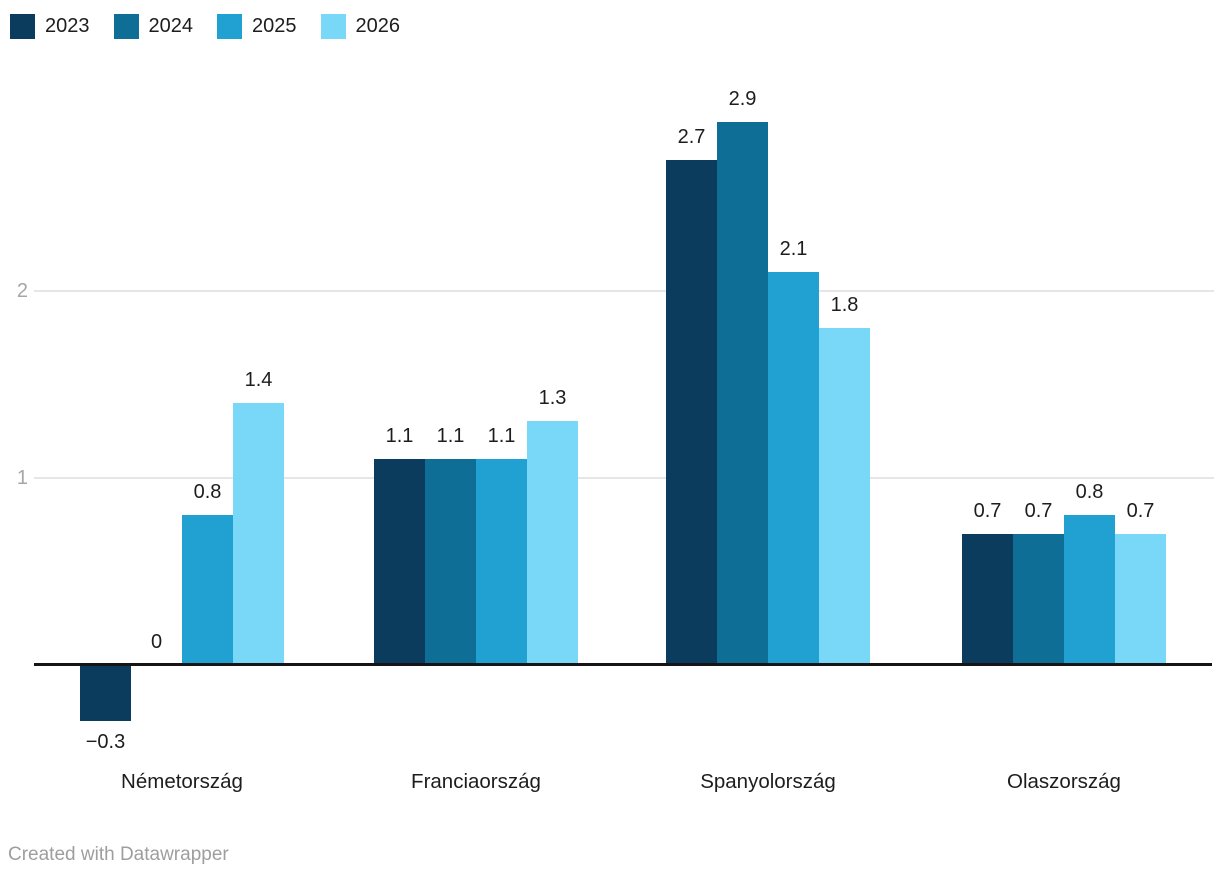 The width and height of the screenshot is (1220, 882). I want to click on bar-value-label: −0.3, so click(105, 741).